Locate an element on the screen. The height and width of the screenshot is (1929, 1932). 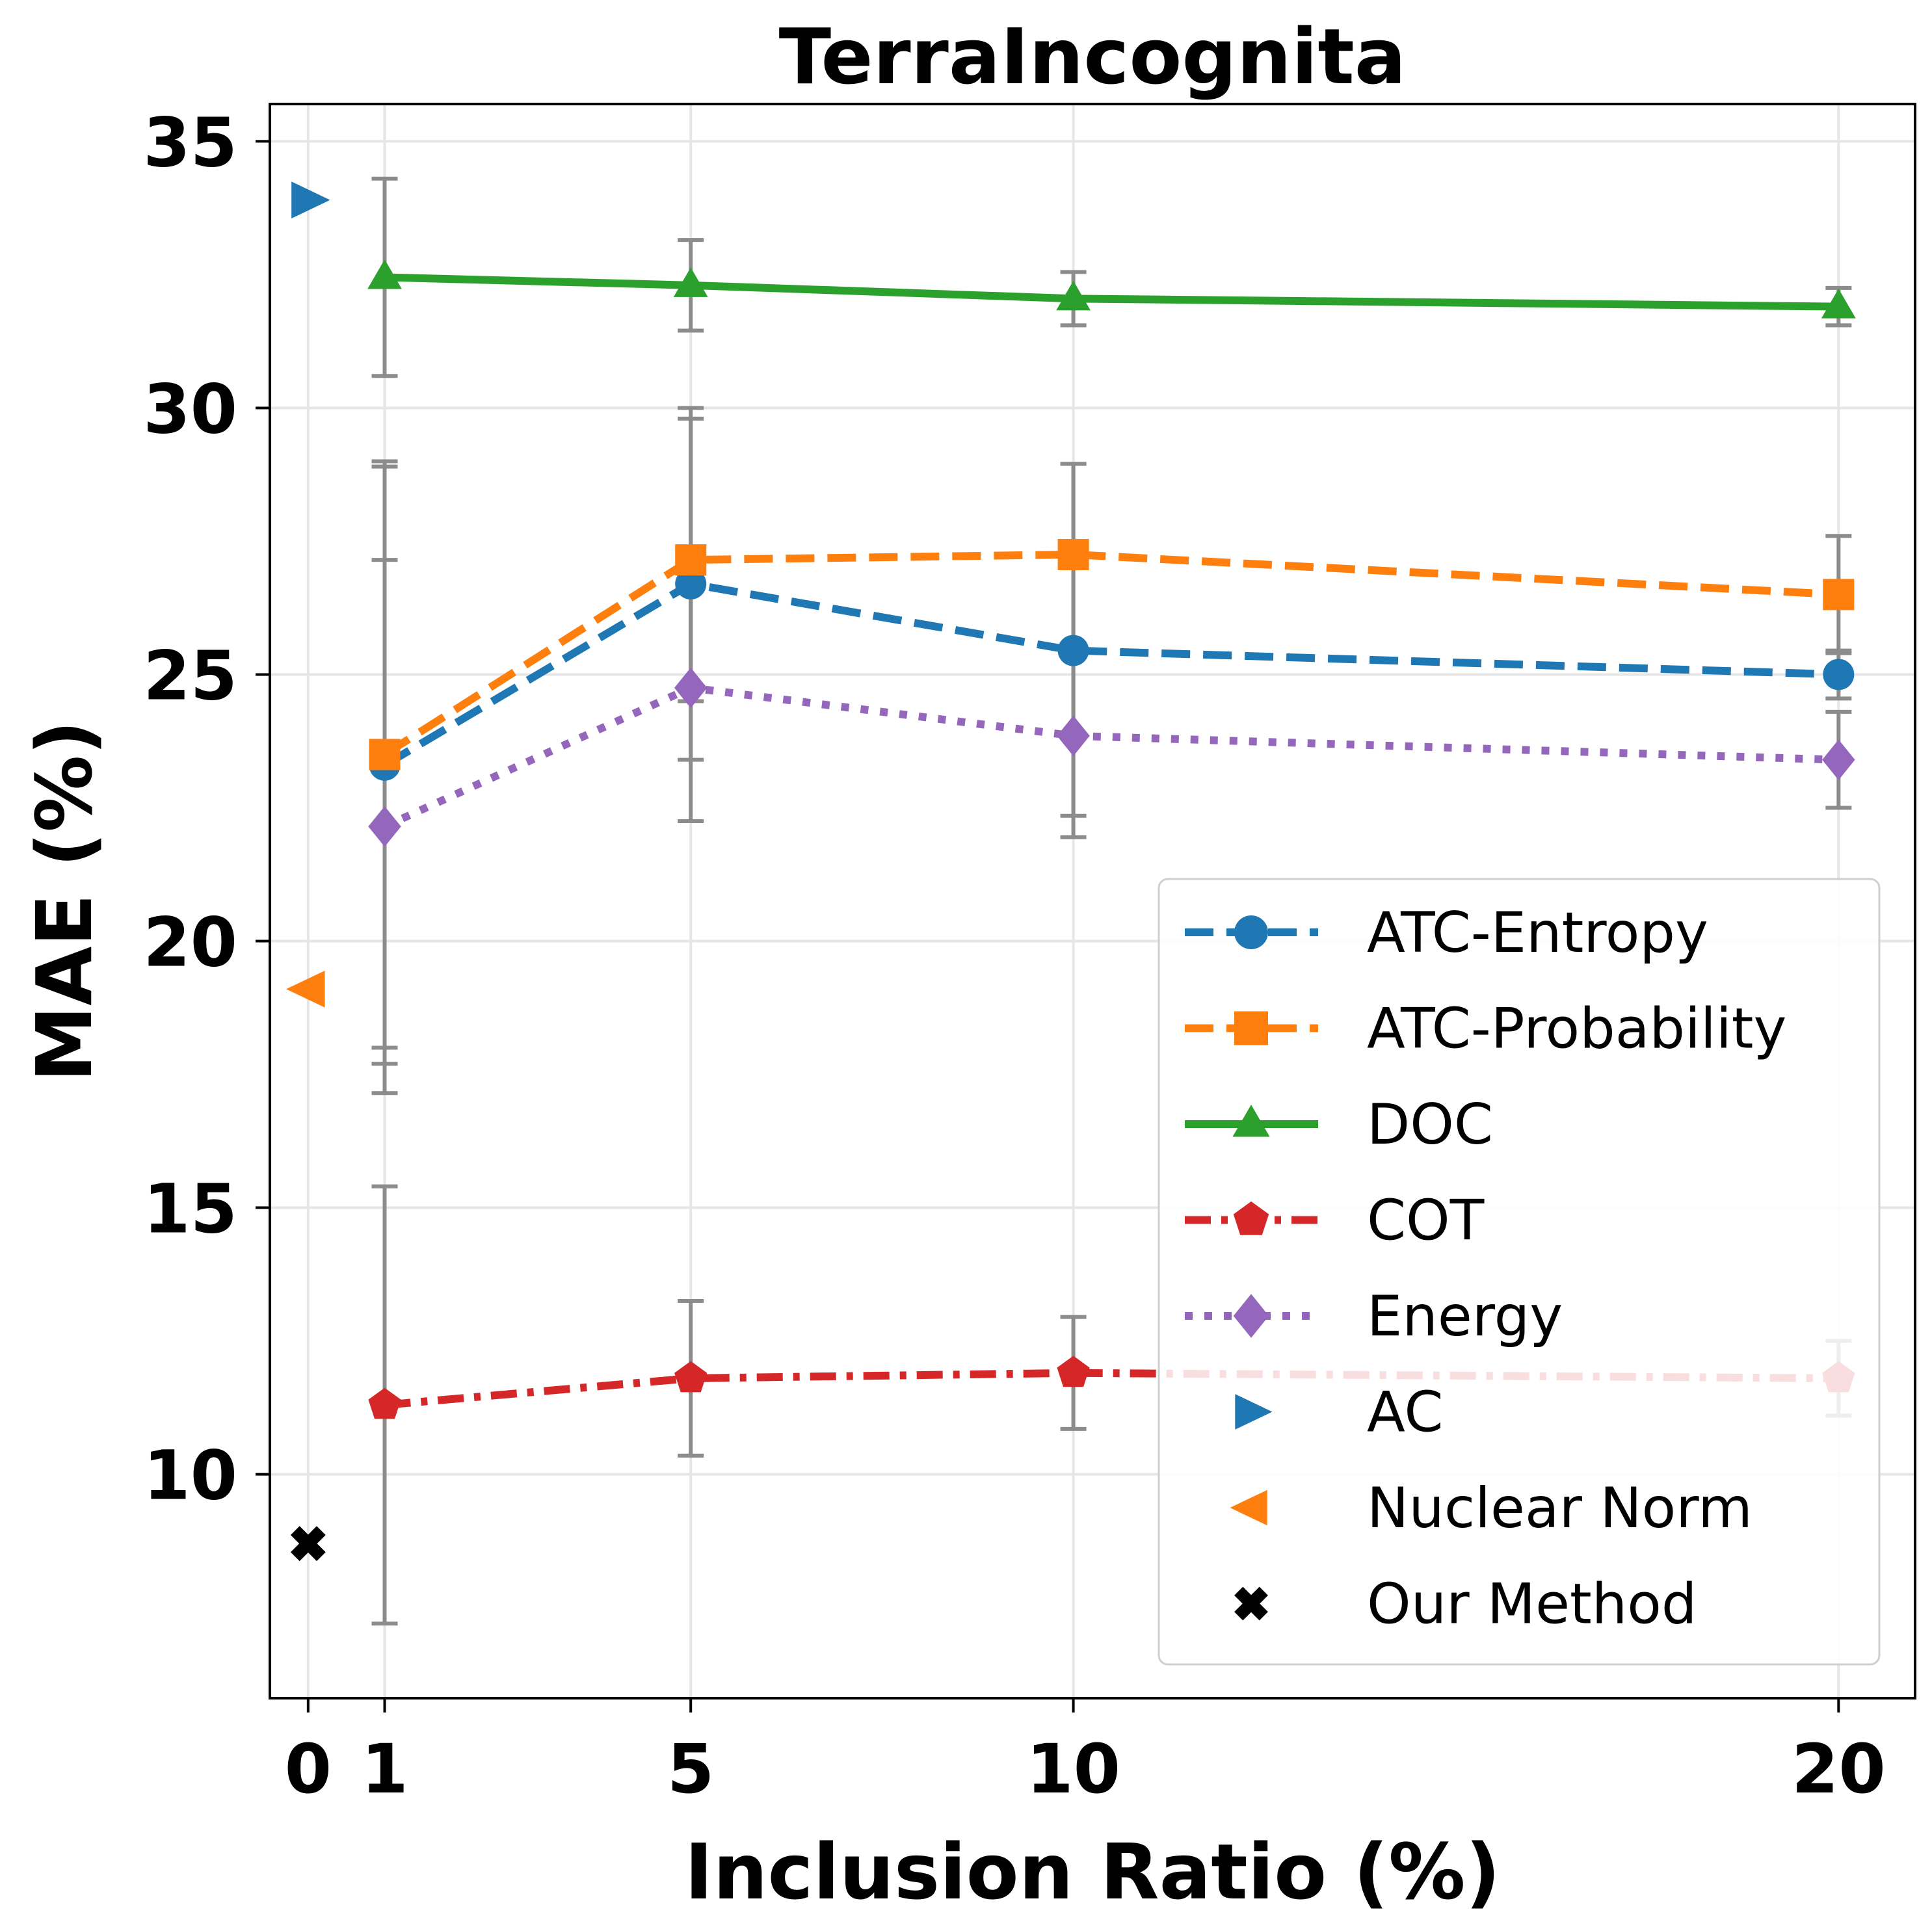
y-tick-label: 10 is located at coordinates (190, 1476).